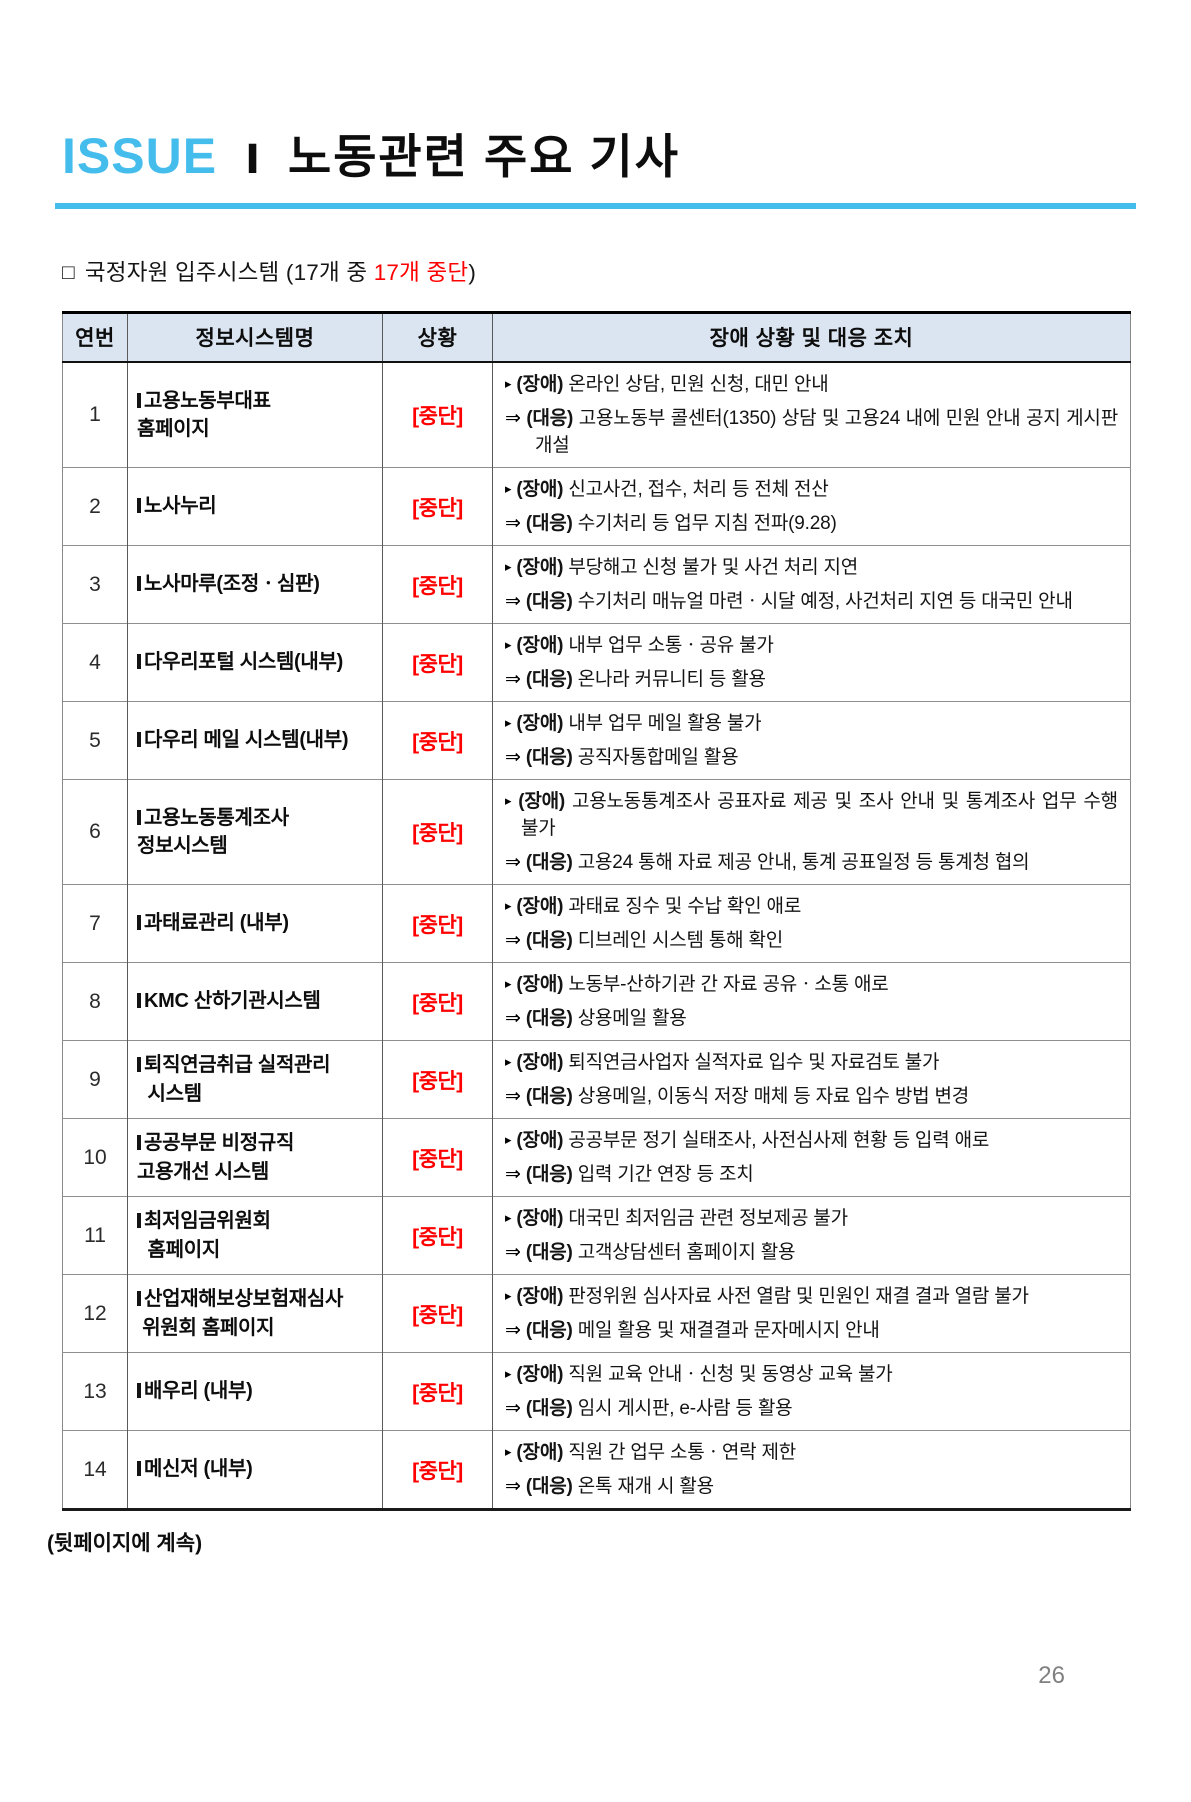 The height and width of the screenshot is (1802, 1191). Describe the element at coordinates (595, 206) in the screenshot. I see `title-divider-line` at that location.